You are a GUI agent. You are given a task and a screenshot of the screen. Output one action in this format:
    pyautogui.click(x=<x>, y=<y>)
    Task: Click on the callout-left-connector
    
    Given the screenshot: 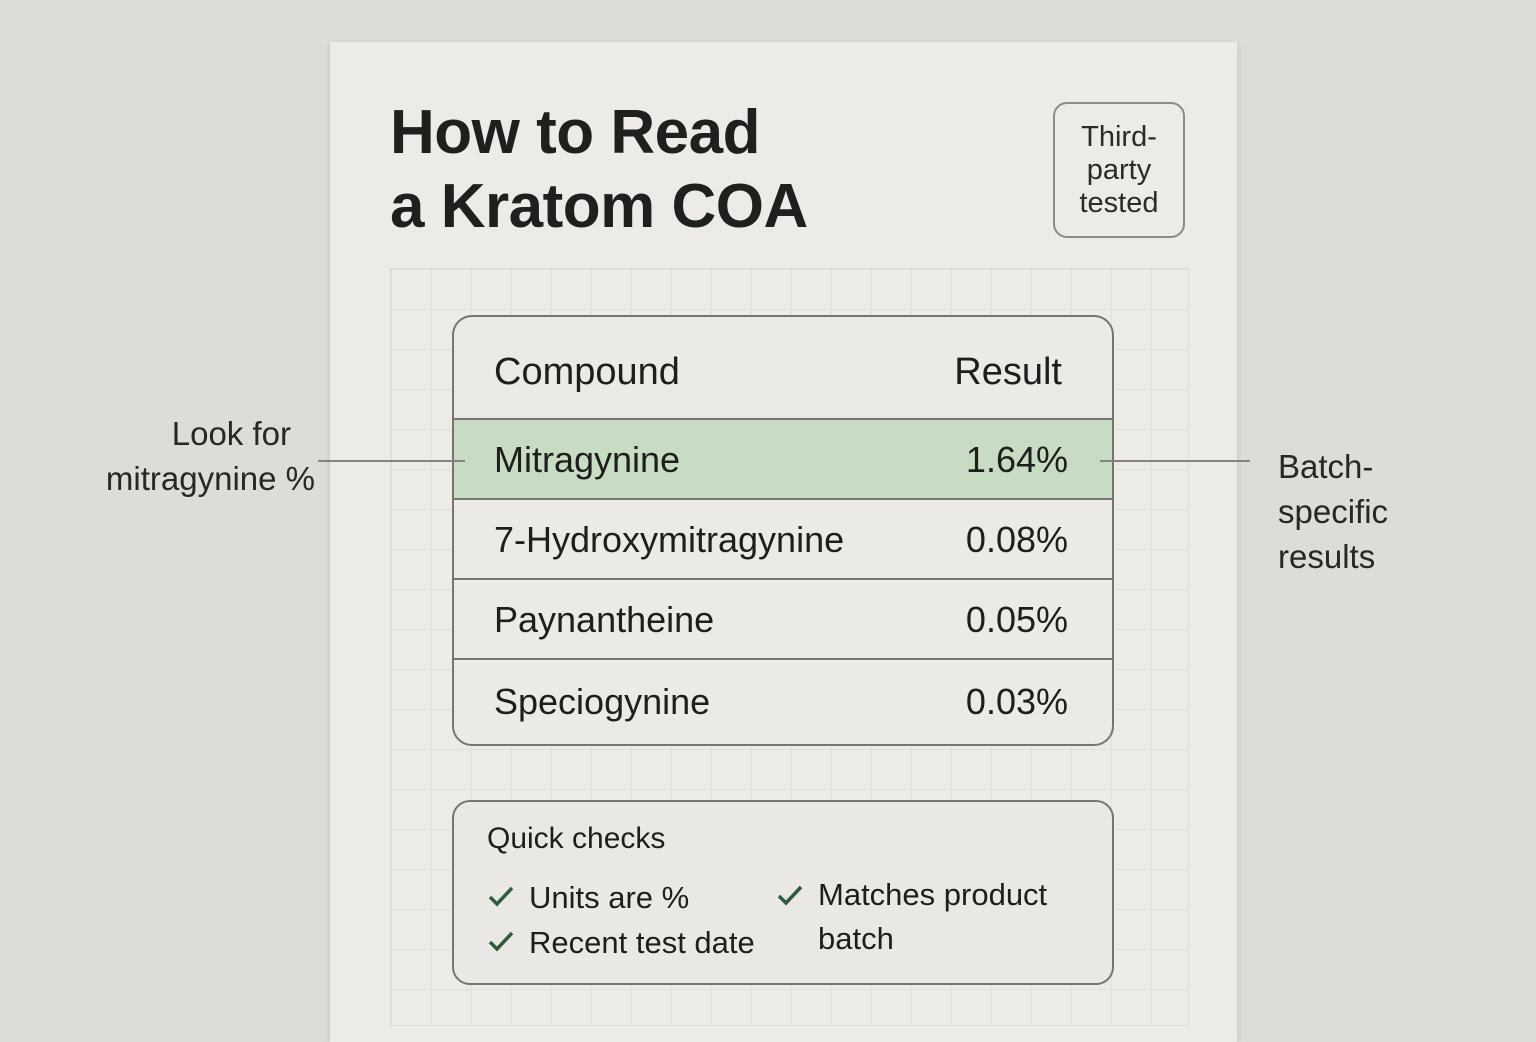 What is the action you would take?
    pyautogui.click(x=391, y=461)
    